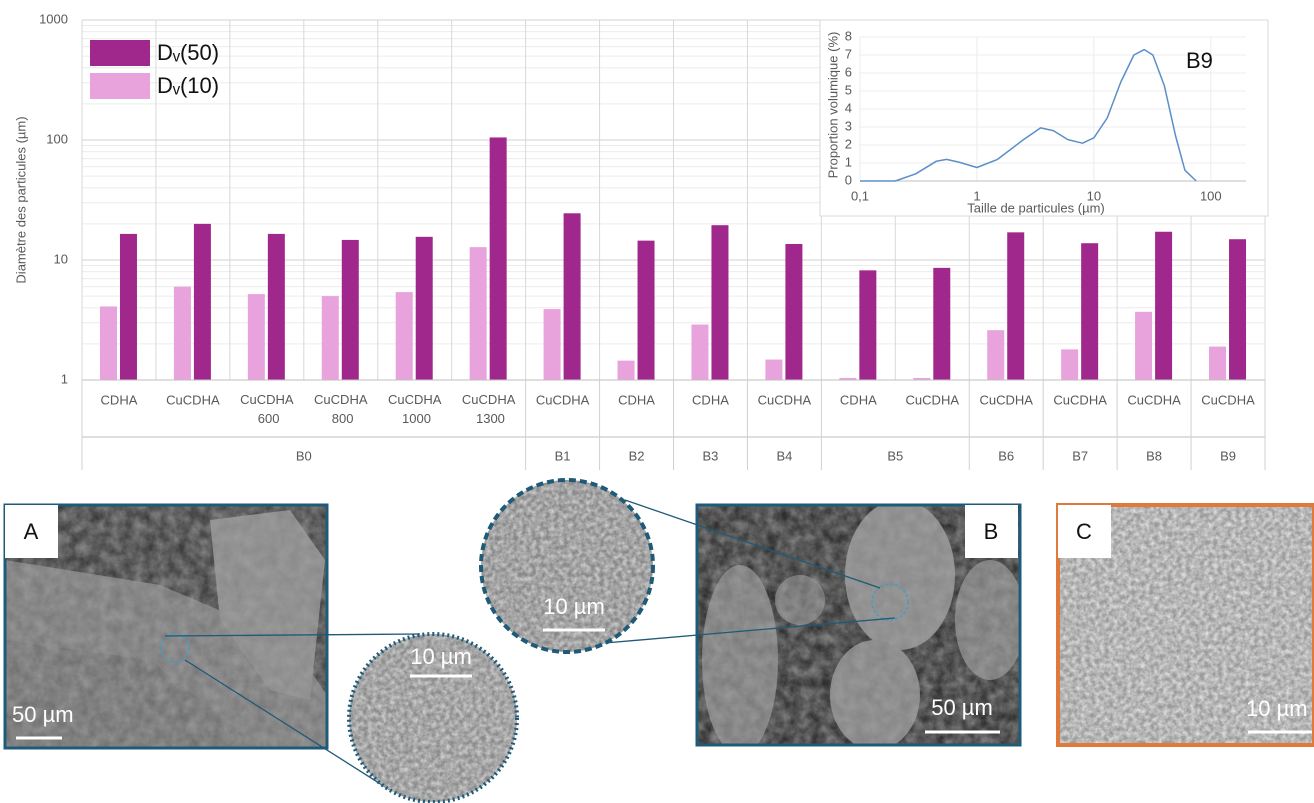 Image resolution: width=1314 pixels, height=803 pixels. I want to click on group-label: B4, so click(784, 455).